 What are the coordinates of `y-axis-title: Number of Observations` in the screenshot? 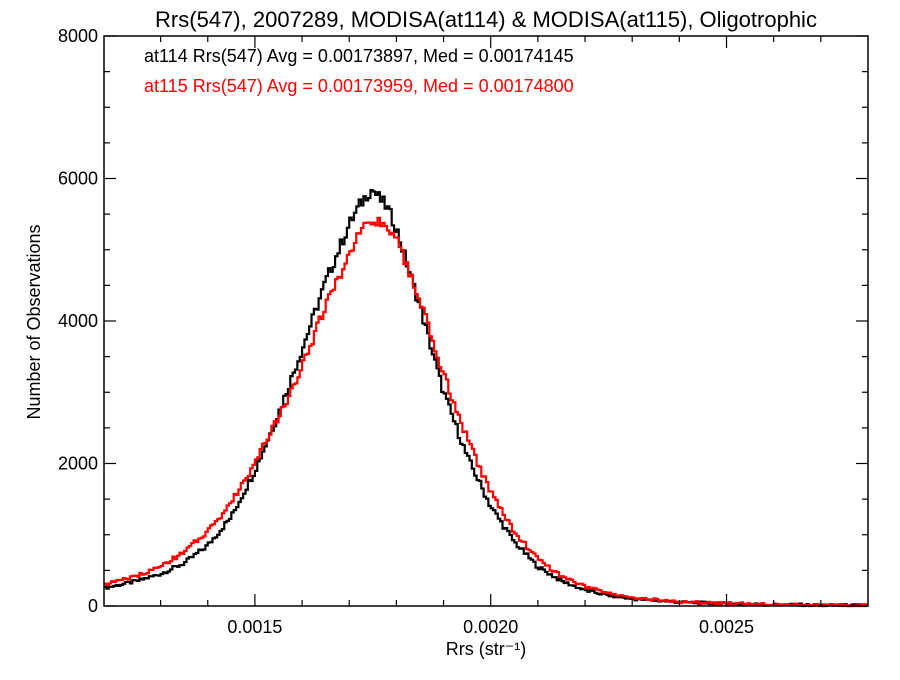 It's located at (34, 321).